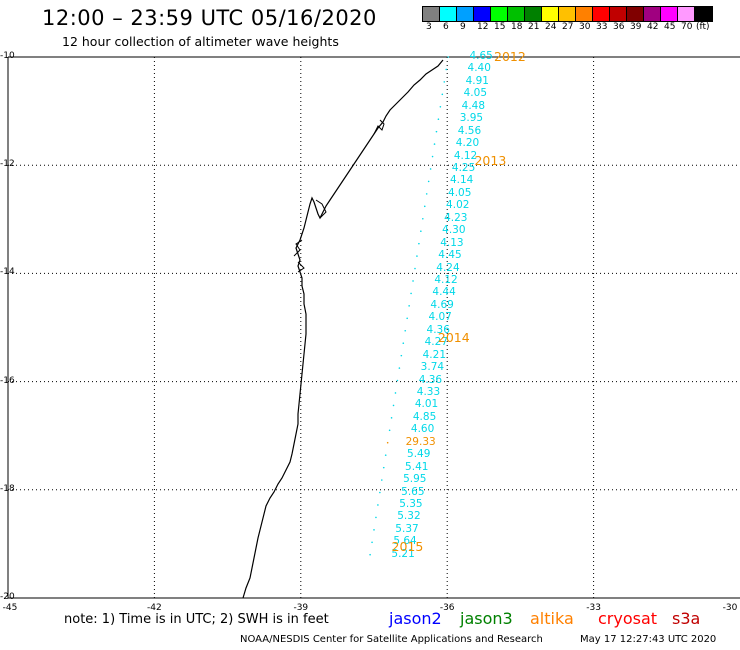 This screenshot has width=740, height=650. I want to click on latitude-tick-label: -16, so click(7, 380).